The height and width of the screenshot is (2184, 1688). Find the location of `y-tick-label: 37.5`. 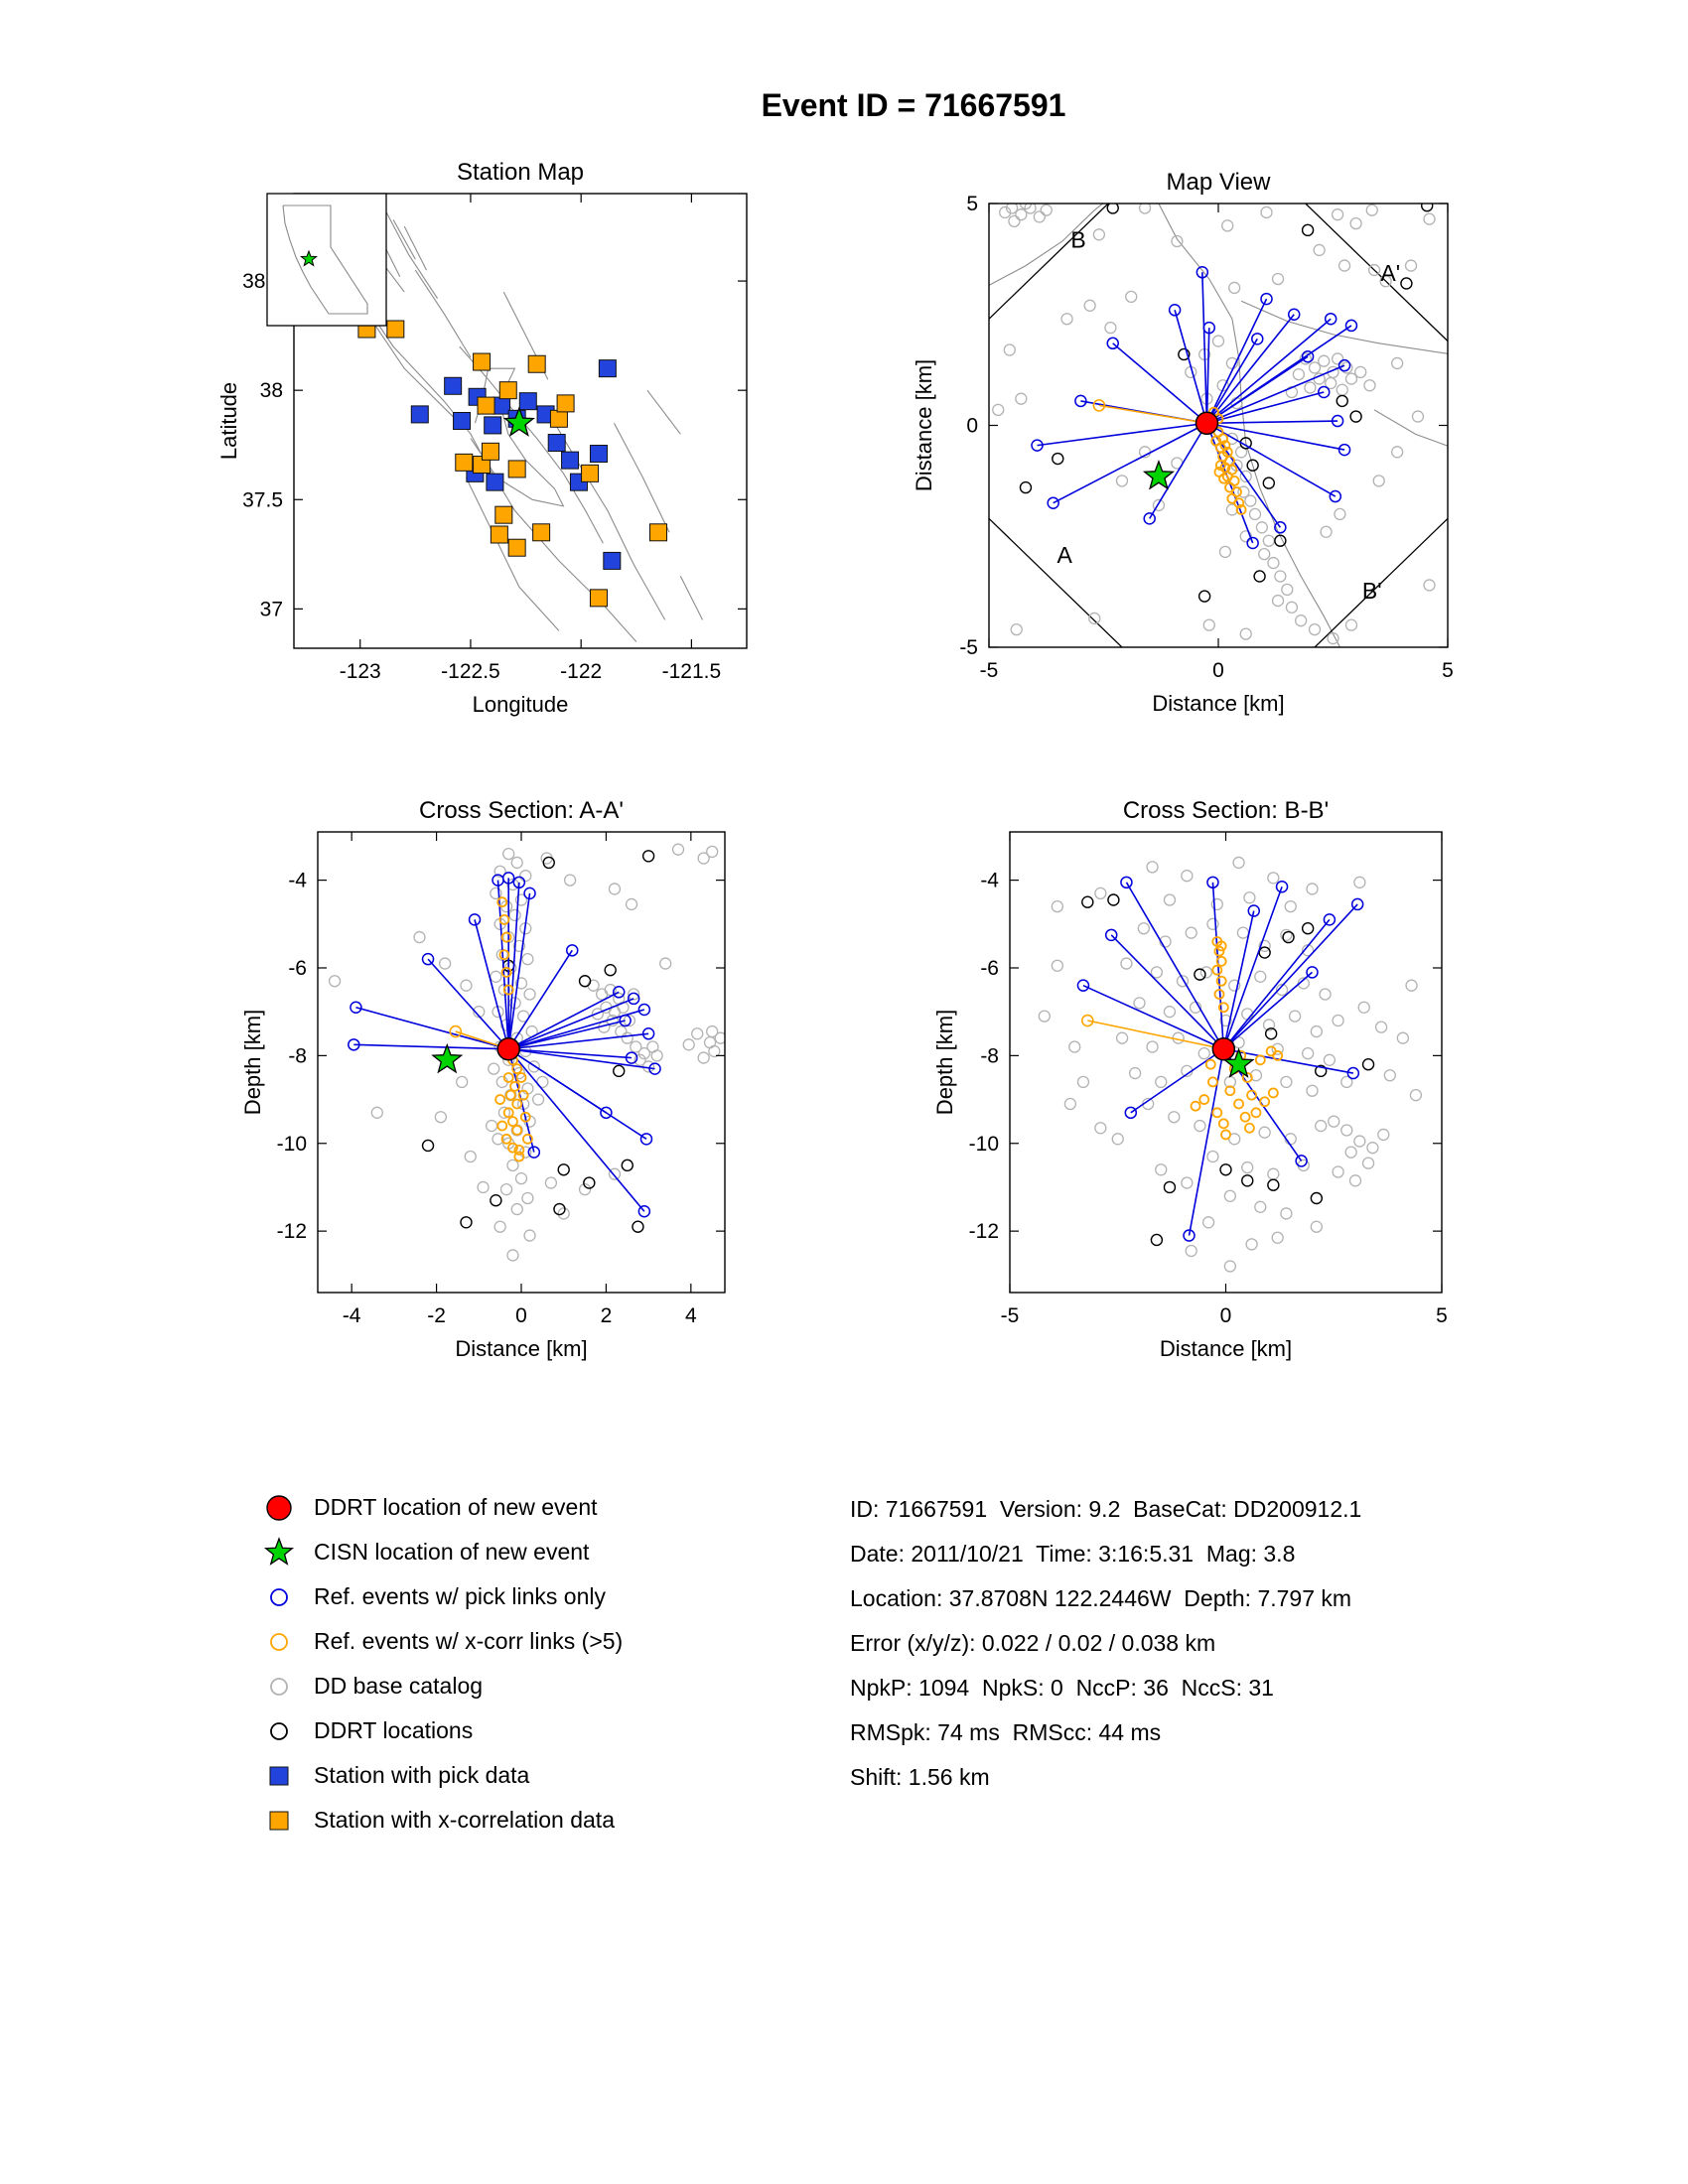

y-tick-label: 37.5 is located at coordinates (262, 499).